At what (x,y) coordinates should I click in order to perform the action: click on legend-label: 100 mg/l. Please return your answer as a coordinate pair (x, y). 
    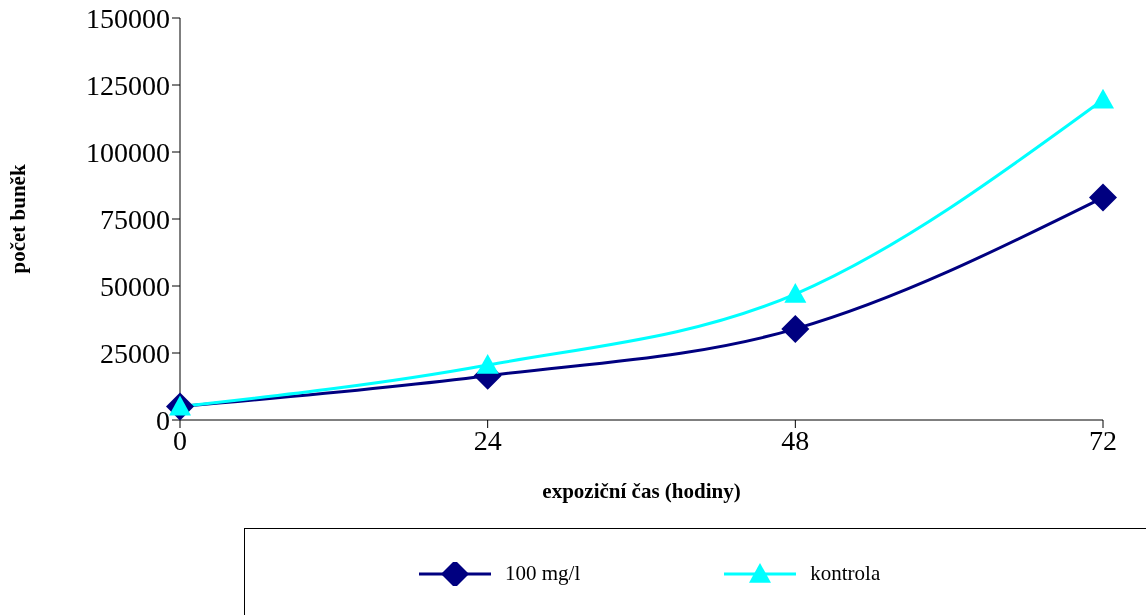
    Looking at the image, I should click on (543, 573).